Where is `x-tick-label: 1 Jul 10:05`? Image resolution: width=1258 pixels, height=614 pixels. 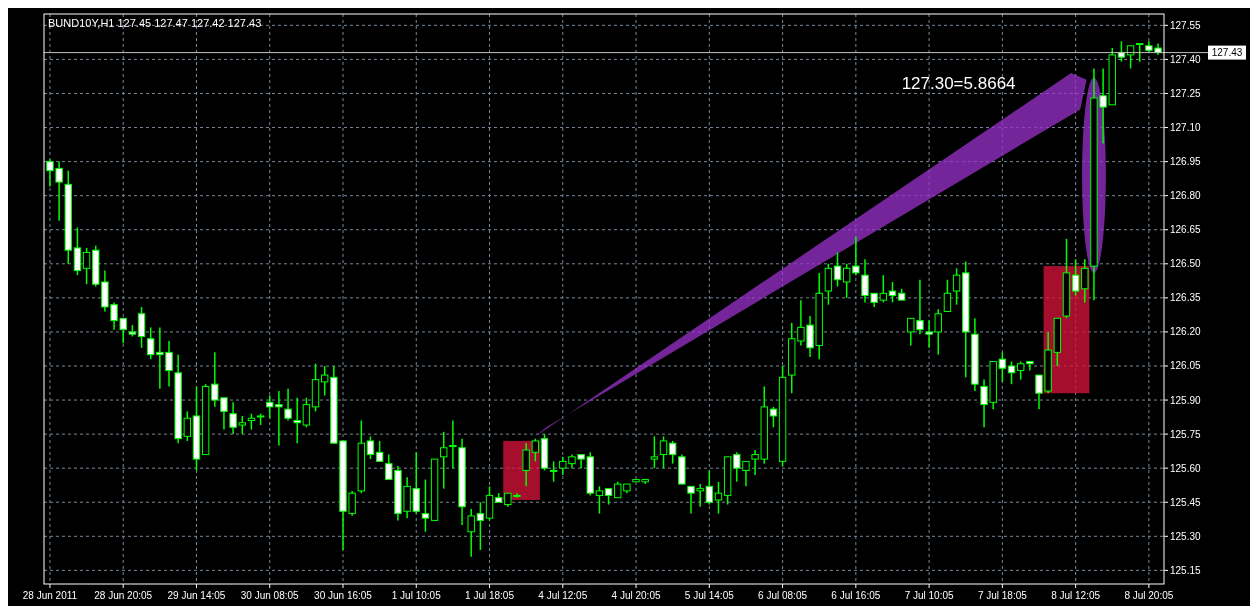
x-tick-label: 1 Jul 10:05 is located at coordinates (416, 595).